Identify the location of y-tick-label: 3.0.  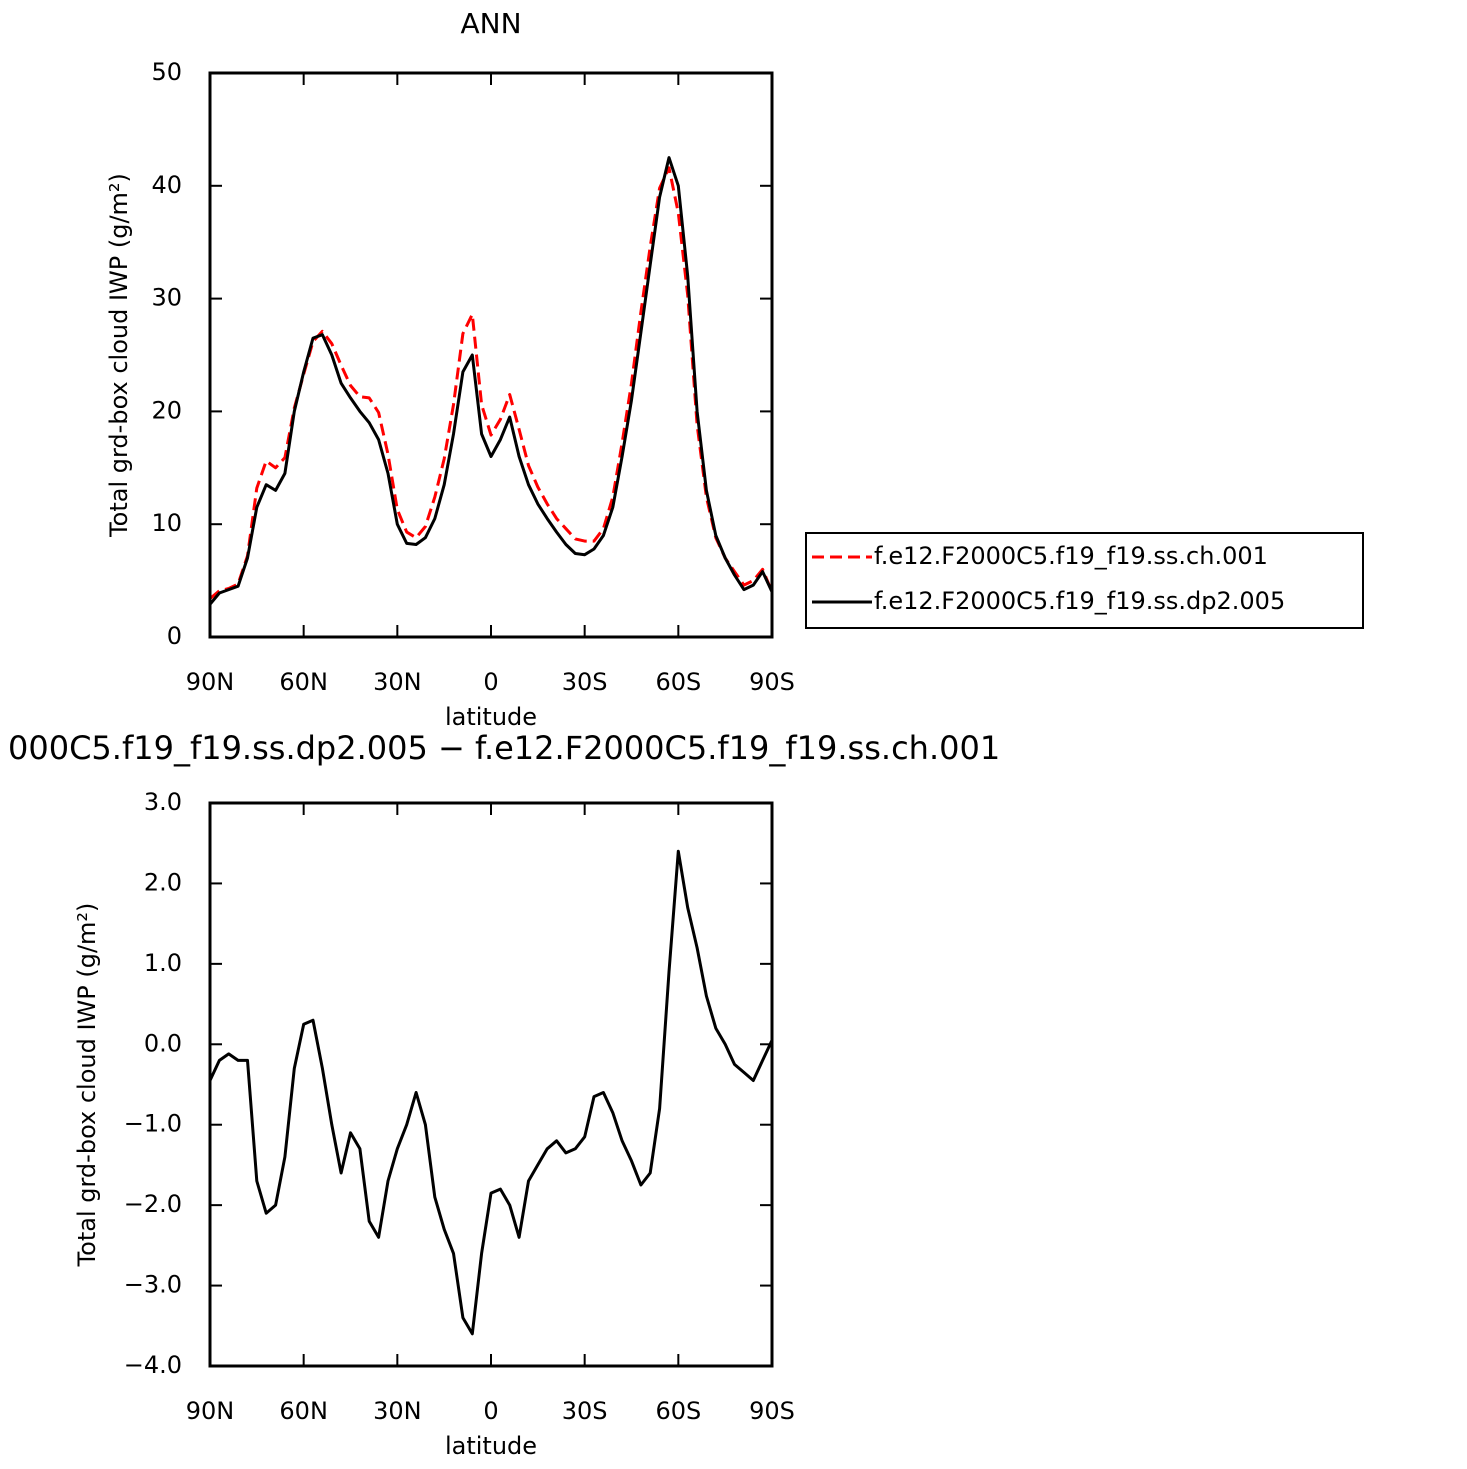
(163, 802).